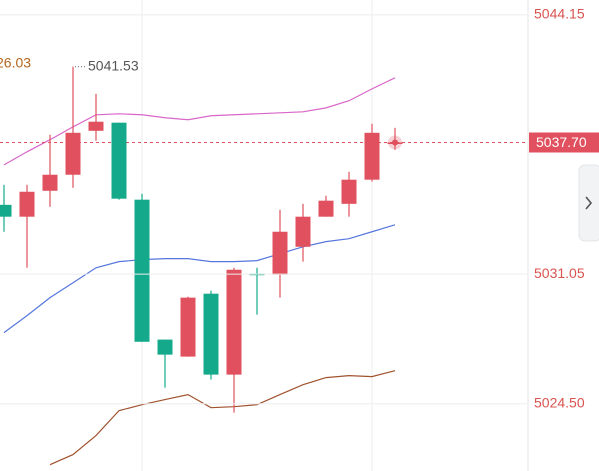 The image size is (599, 471). I want to click on low-annotation: 26.03, so click(15, 63).